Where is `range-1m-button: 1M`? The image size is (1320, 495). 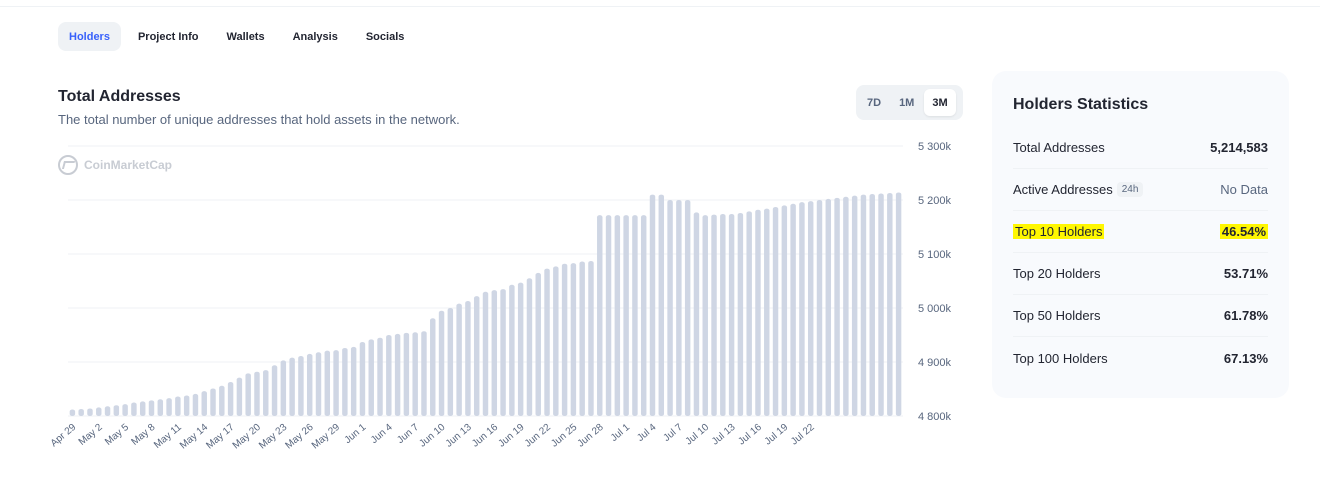 range-1m-button: 1M is located at coordinates (907, 102).